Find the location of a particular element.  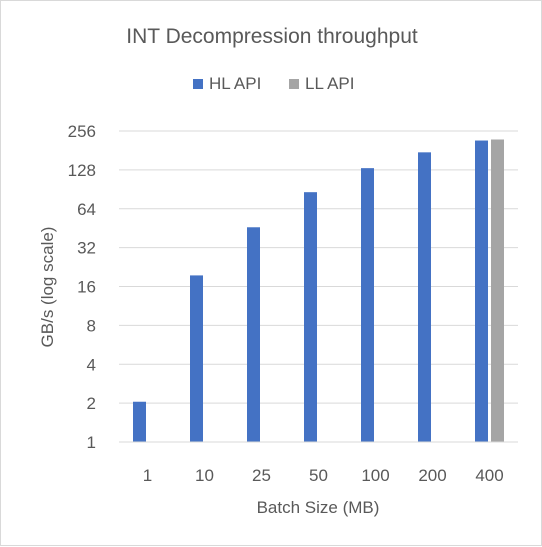

x-tick-label: 100 is located at coordinates (375, 475).